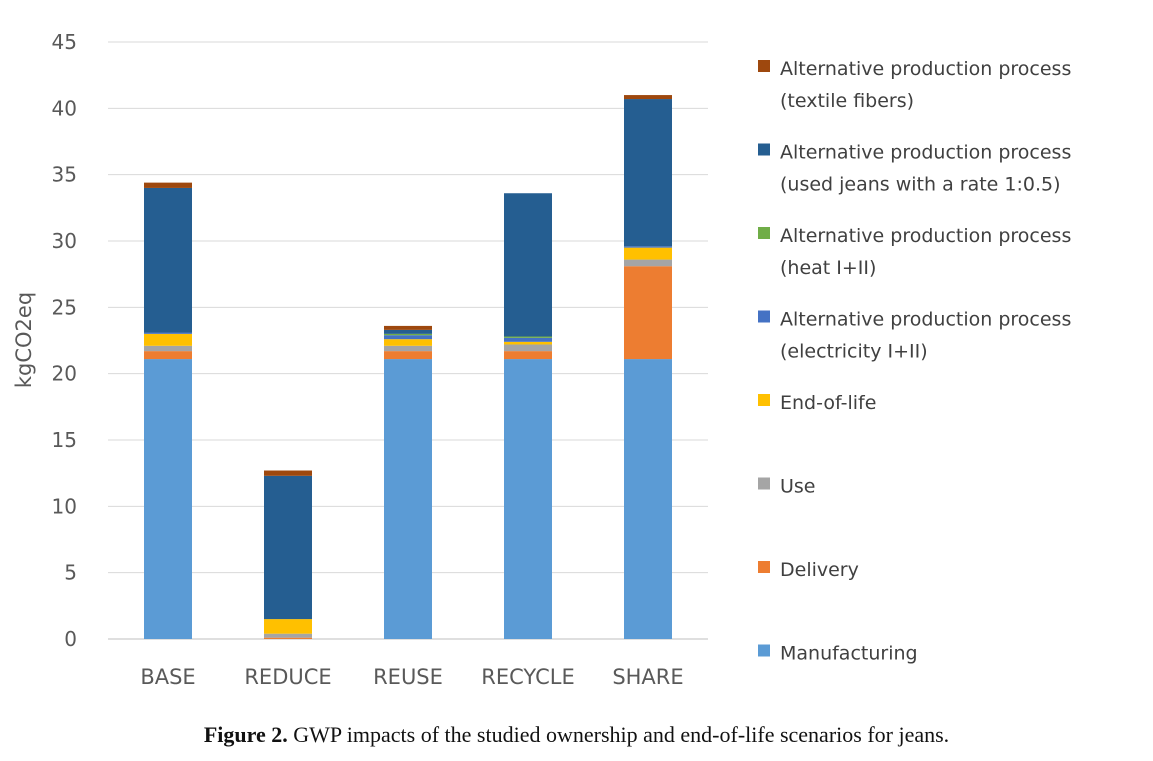 The height and width of the screenshot is (761, 1153). Describe the element at coordinates (798, 487) in the screenshot. I see `legend-label: Use` at that location.